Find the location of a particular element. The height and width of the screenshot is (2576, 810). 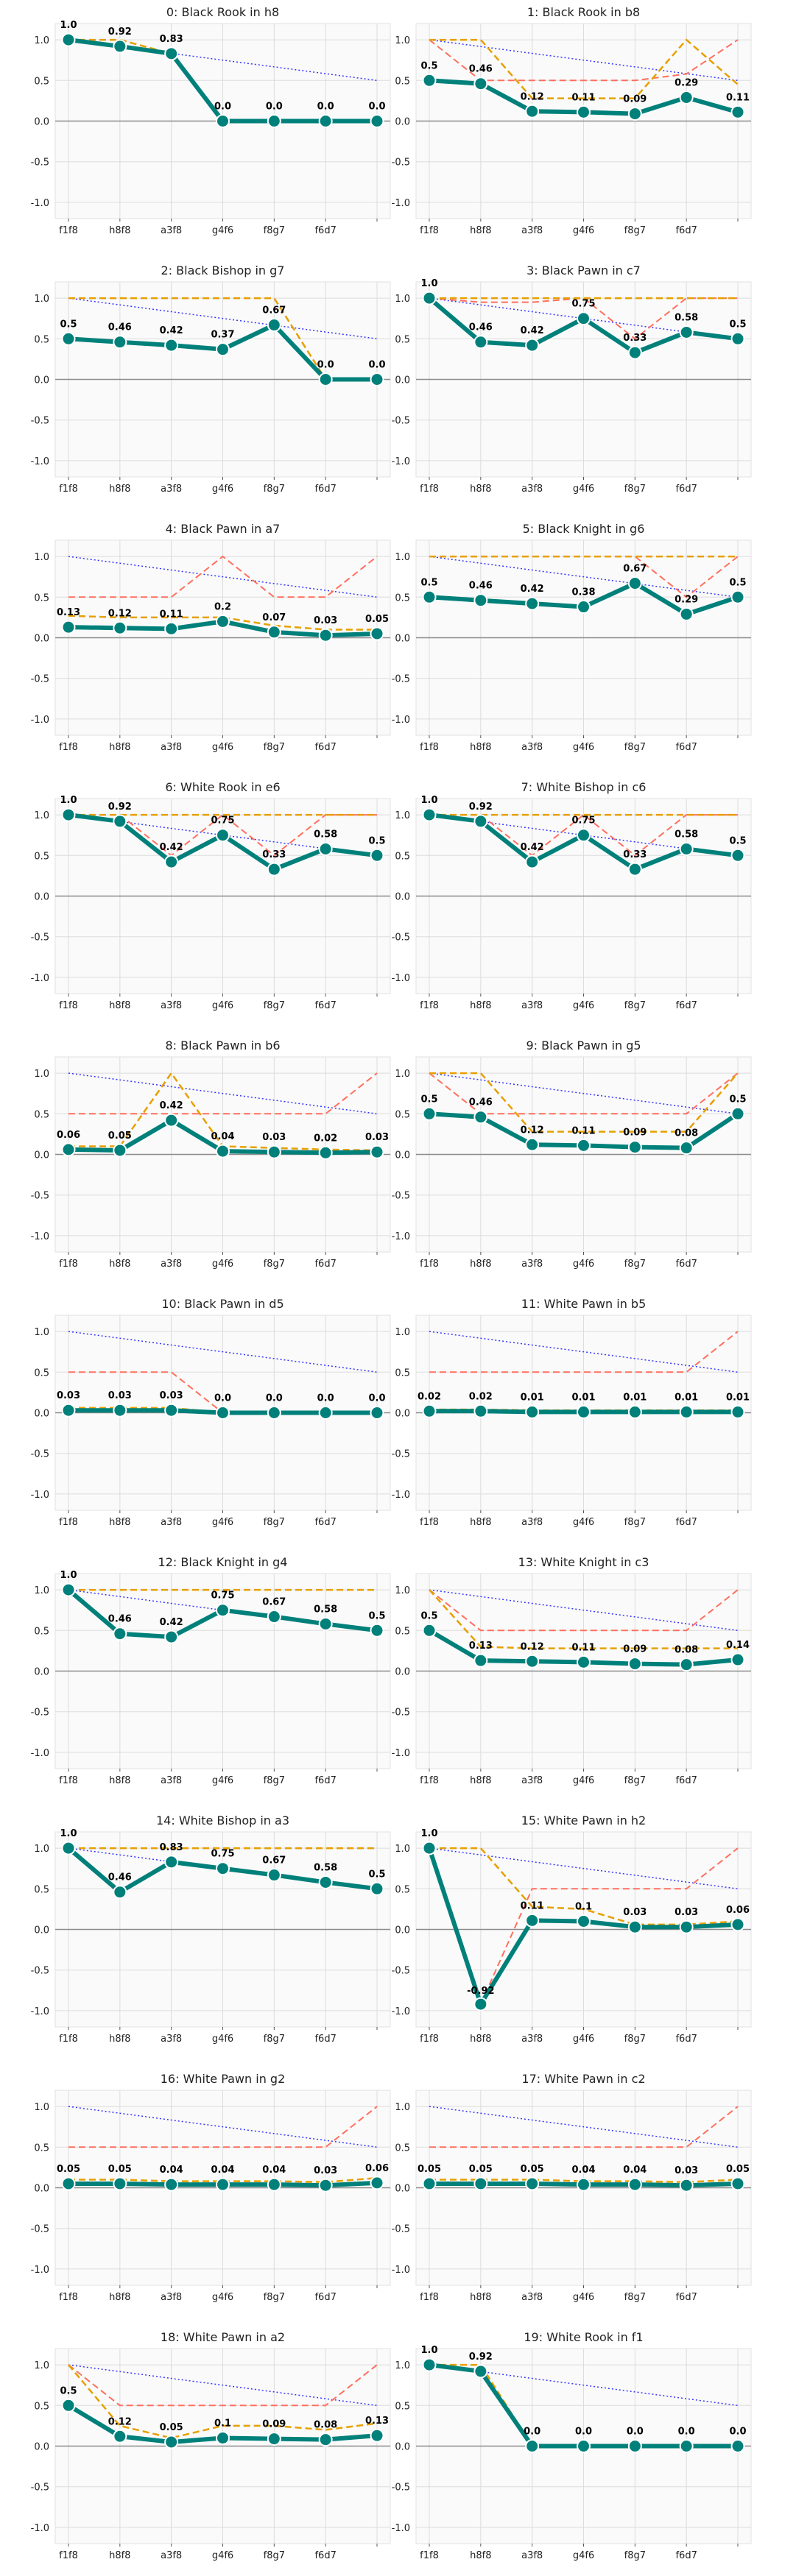

data-label: 0.02 is located at coordinates (325, 1138).